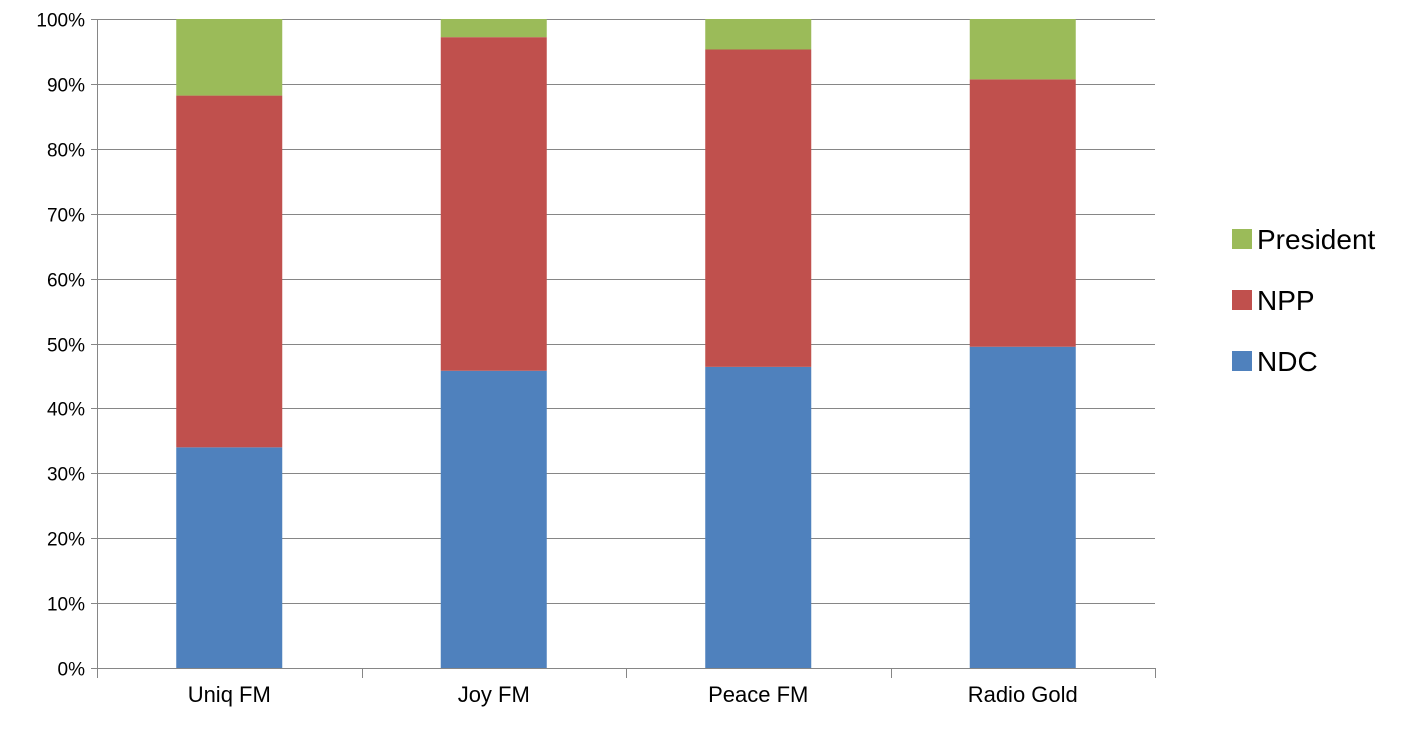  Describe the element at coordinates (1023, 694) in the screenshot. I see `x-tick-label: Radio Gold` at that location.